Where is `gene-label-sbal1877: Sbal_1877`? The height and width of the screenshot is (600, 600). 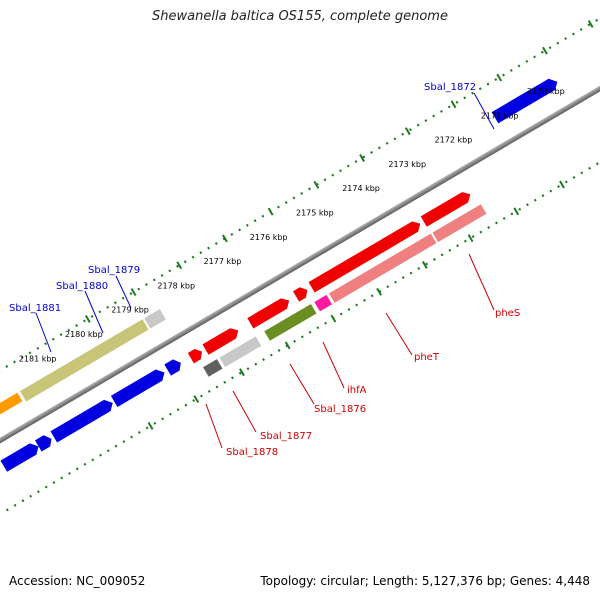 gene-label-sbal1877: Sbal_1877 is located at coordinates (286, 436).